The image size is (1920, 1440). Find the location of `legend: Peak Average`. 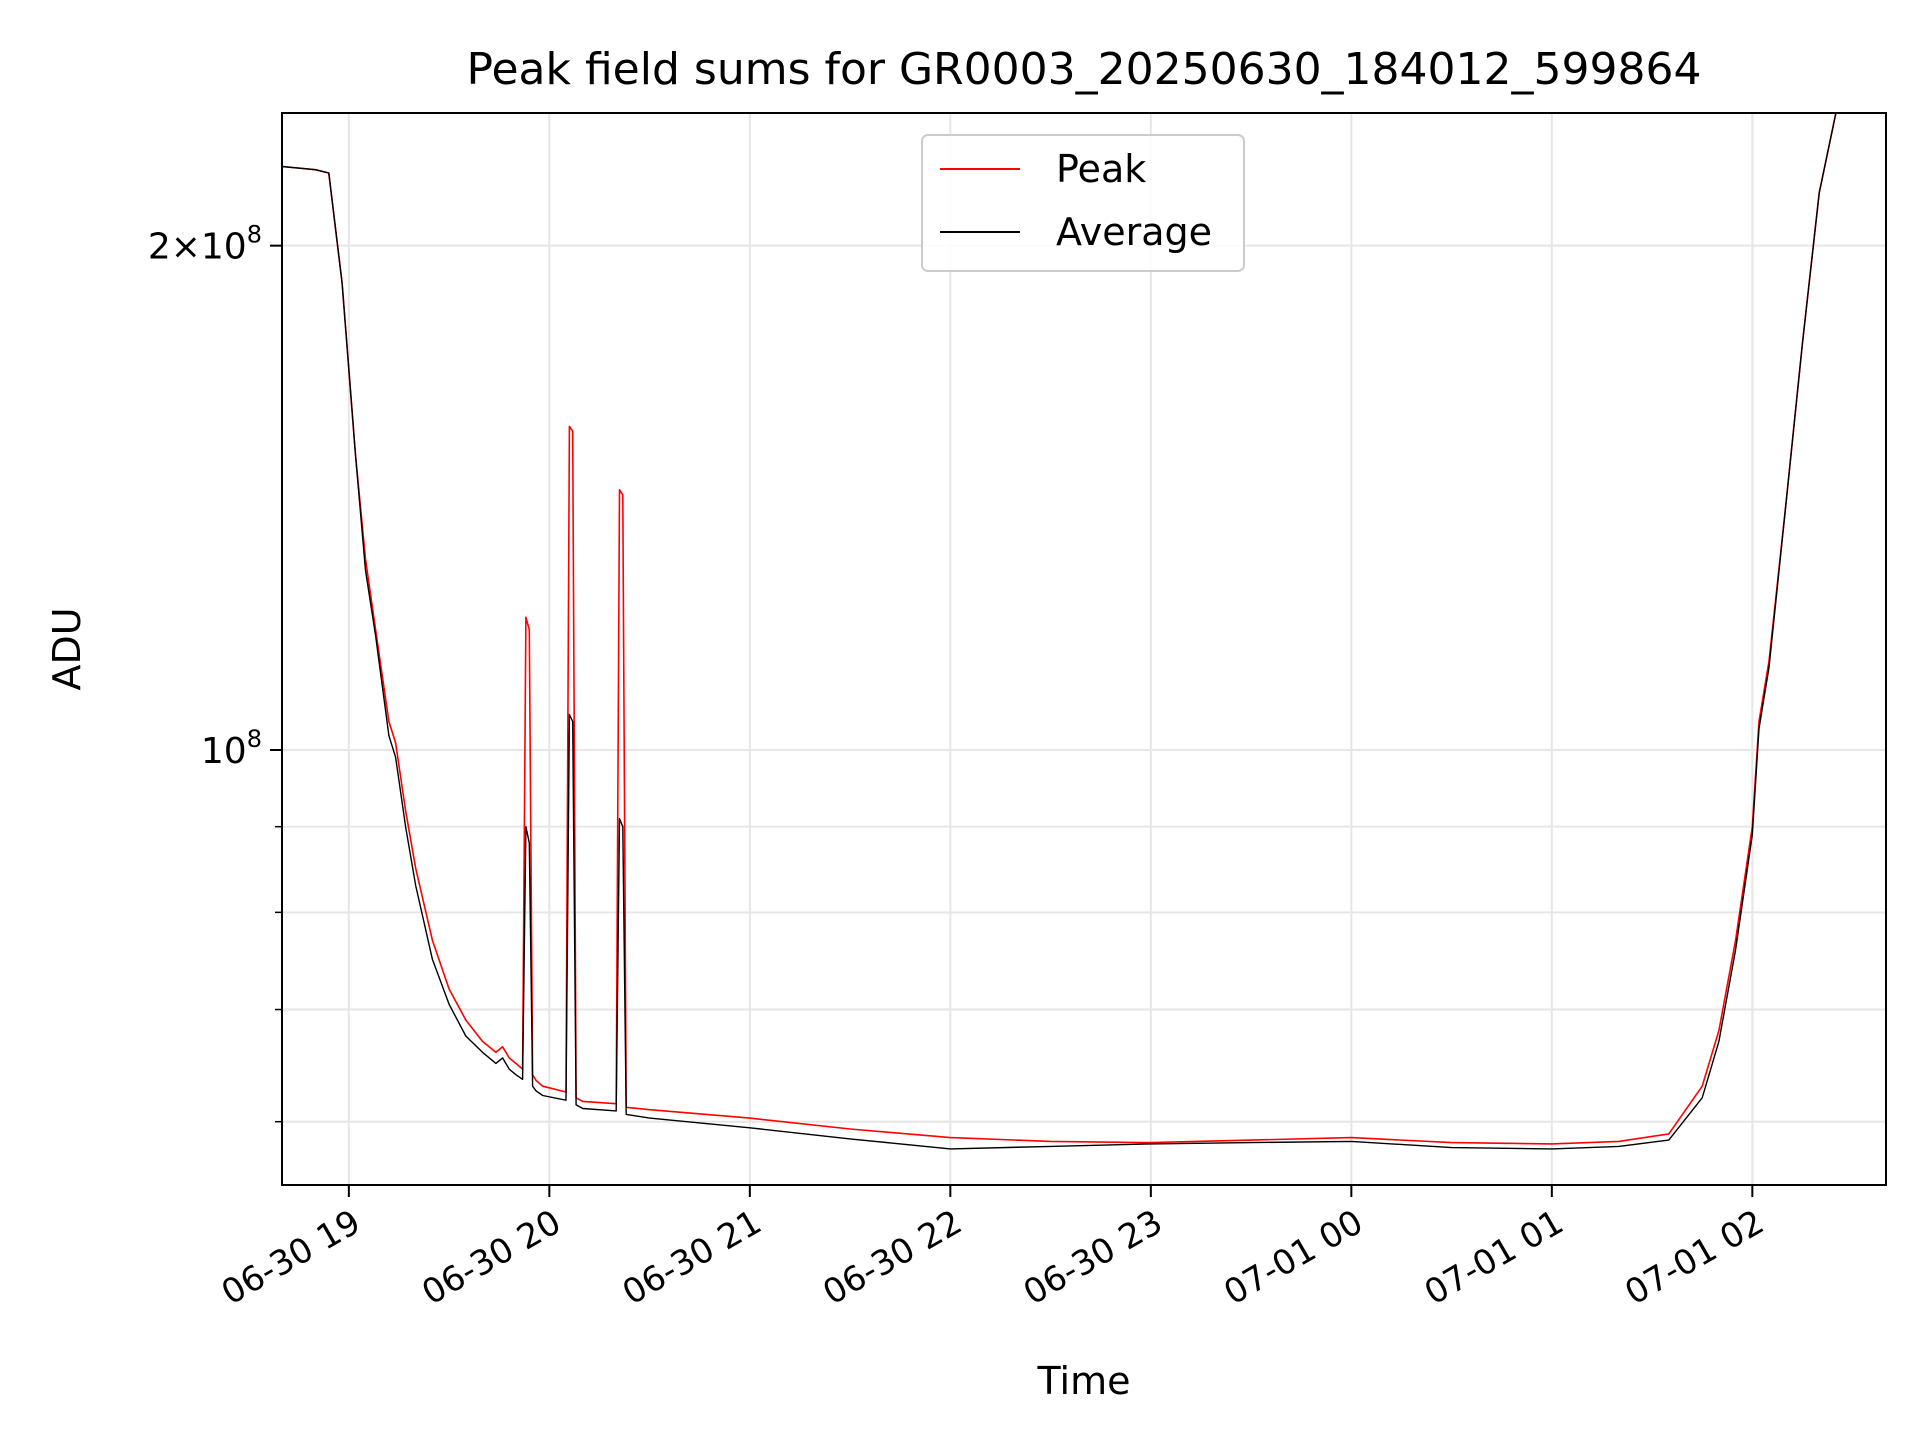

legend: Peak Average is located at coordinates (1083, 203).